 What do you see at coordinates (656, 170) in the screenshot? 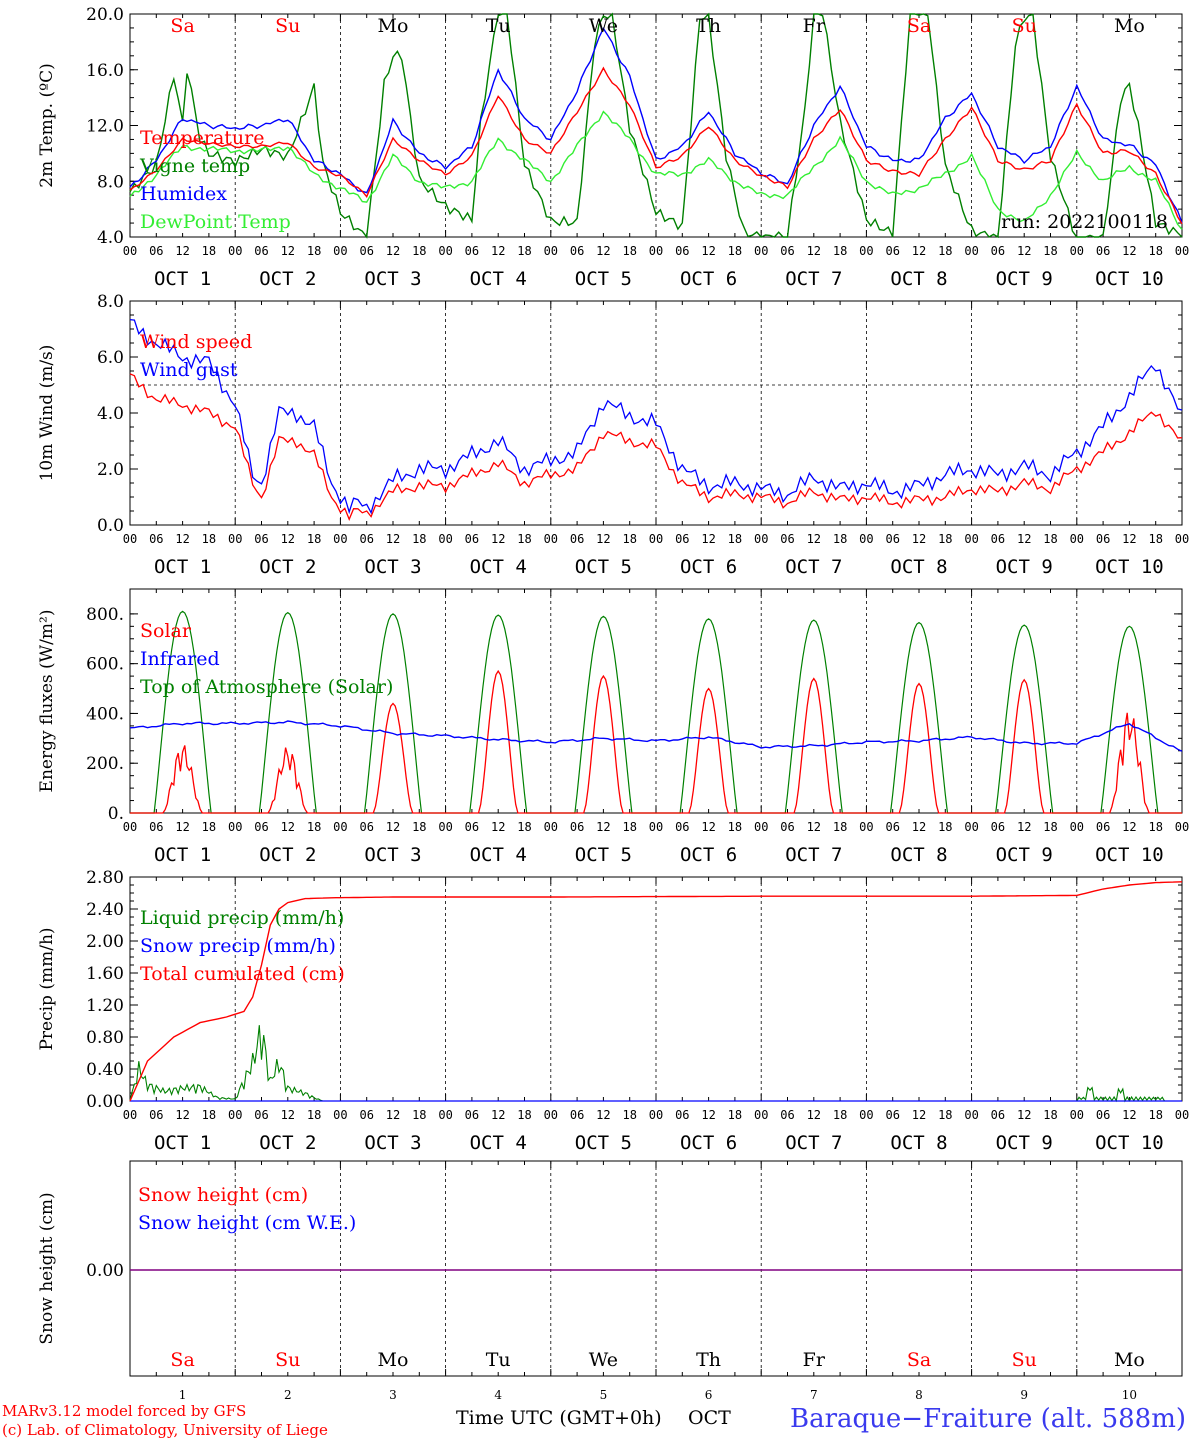
I see `dewpoint-line` at bounding box center [656, 170].